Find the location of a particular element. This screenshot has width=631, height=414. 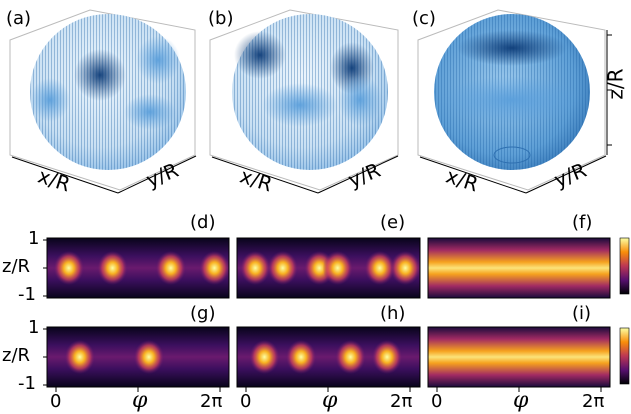

y-tick-top-g: 1 is located at coordinates (34, 327).